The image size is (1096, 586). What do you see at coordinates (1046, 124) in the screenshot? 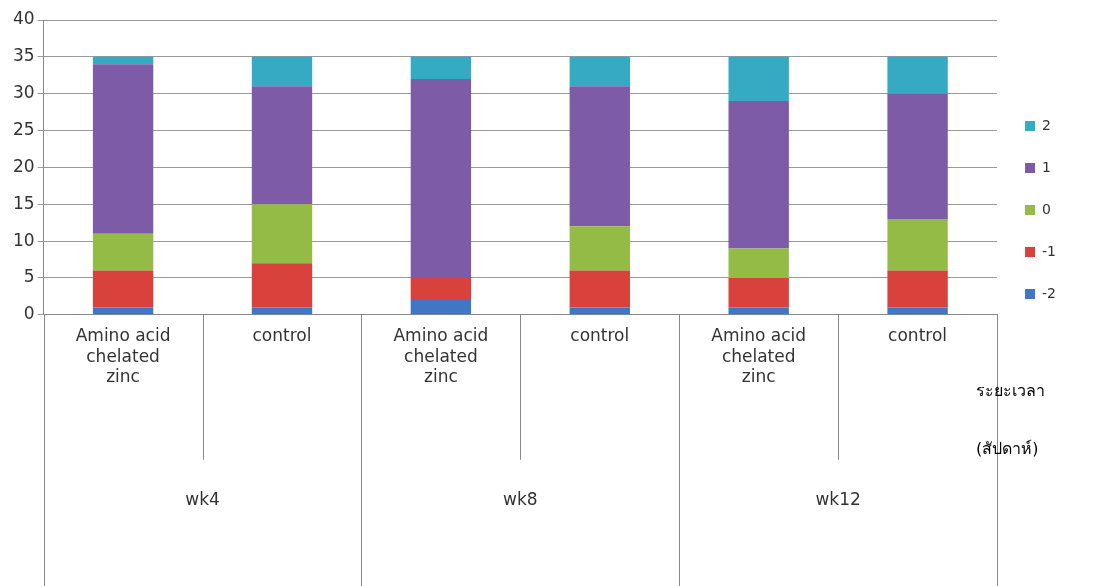
I see `legend-label: 2` at bounding box center [1046, 124].